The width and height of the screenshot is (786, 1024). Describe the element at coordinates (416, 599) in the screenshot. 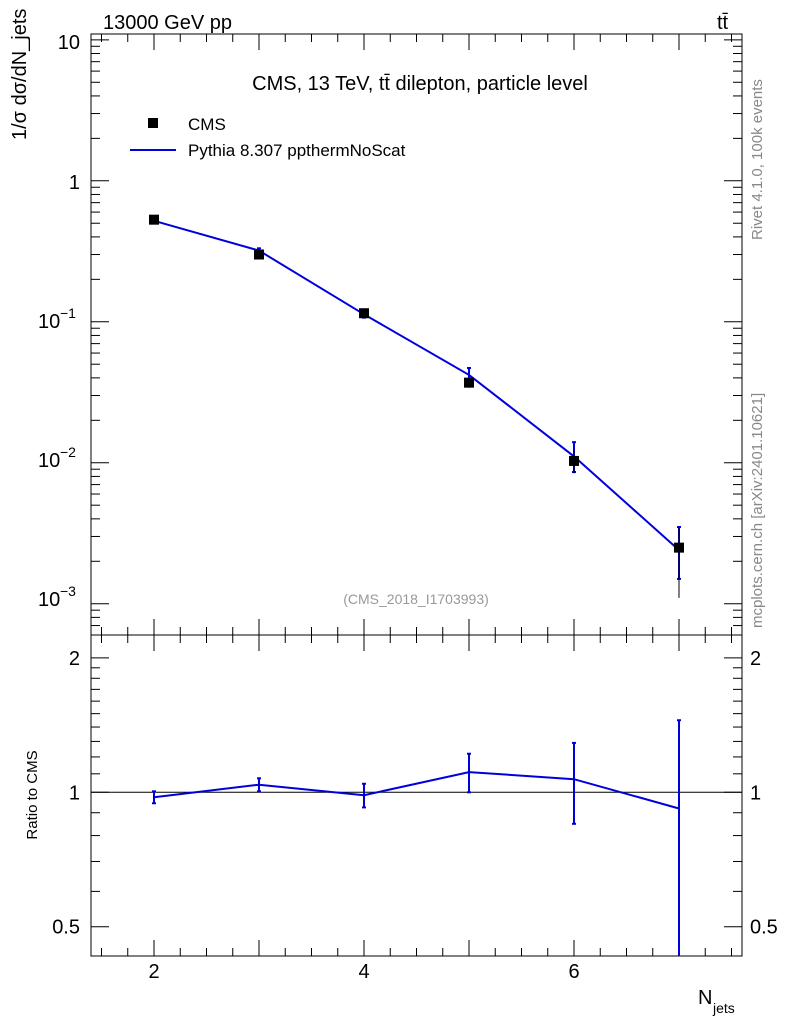

I see `analysis-watermark: (CMS_2018_I1703993)` at that location.